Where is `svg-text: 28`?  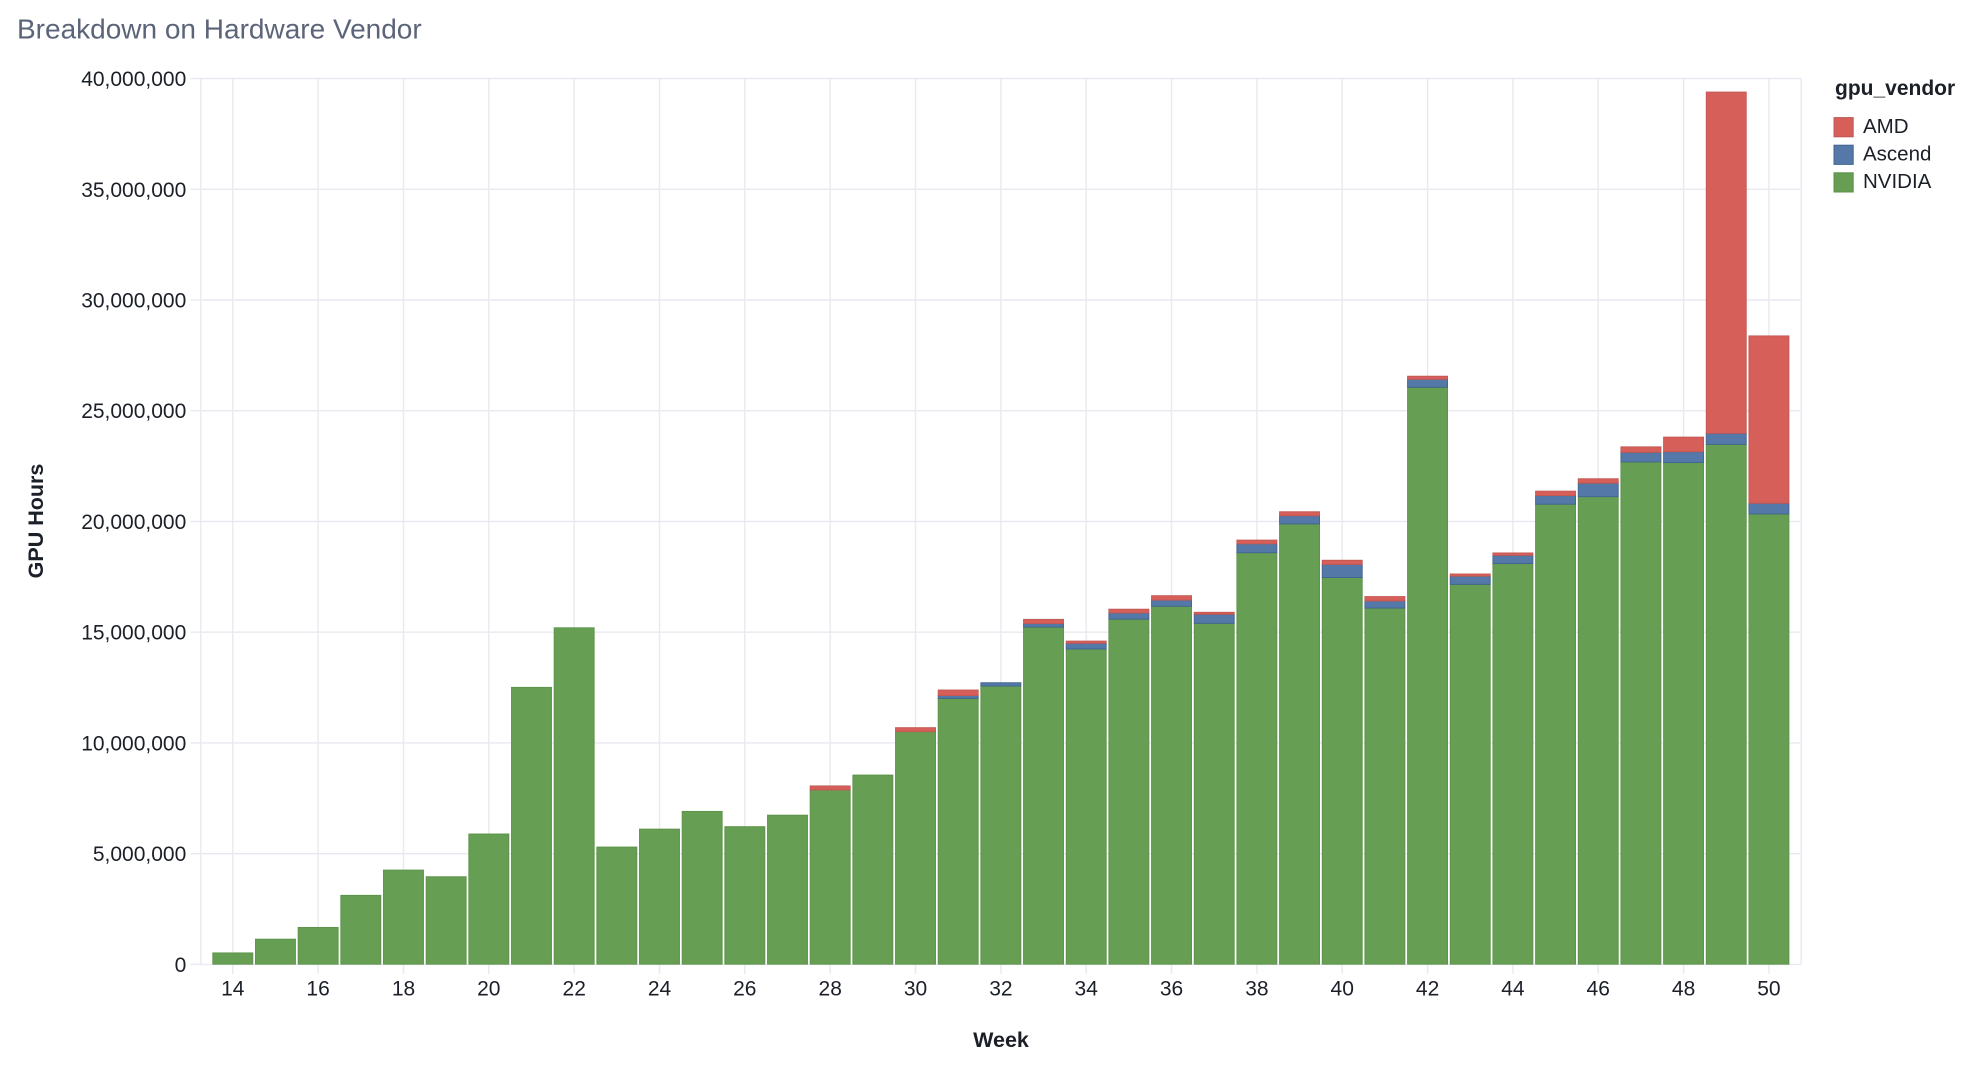
svg-text: 28 is located at coordinates (830, 989).